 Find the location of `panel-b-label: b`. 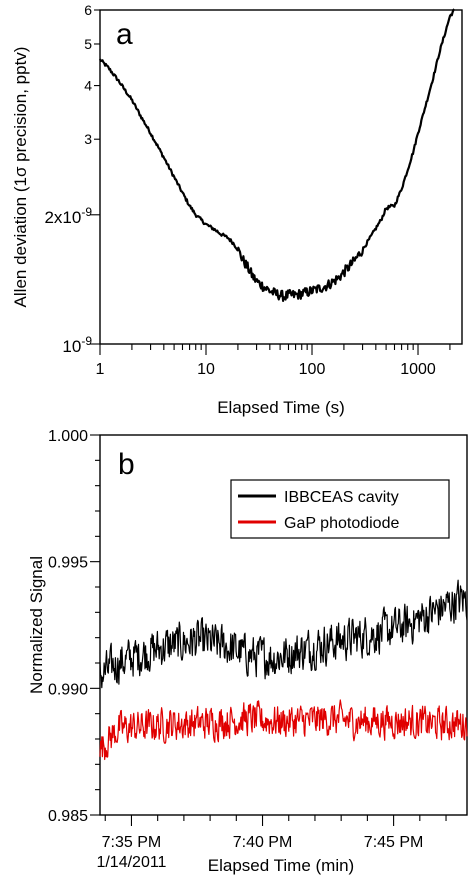

panel-b-label: b is located at coordinates (126, 464).